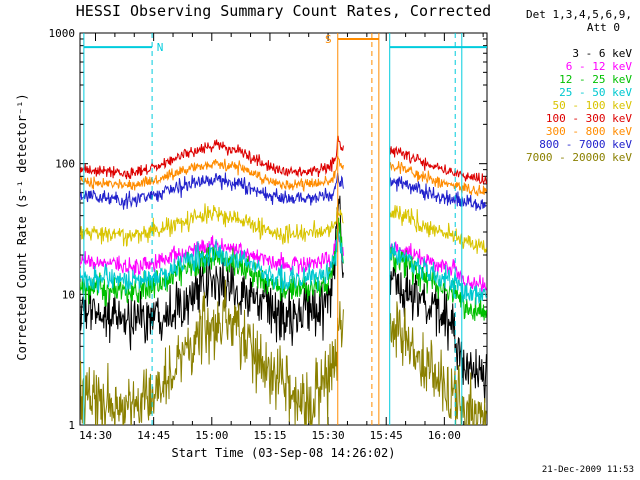 The image size is (640, 480). What do you see at coordinates (386, 435) in the screenshot?
I see `x-tick-label: 15:45` at bounding box center [386, 435].